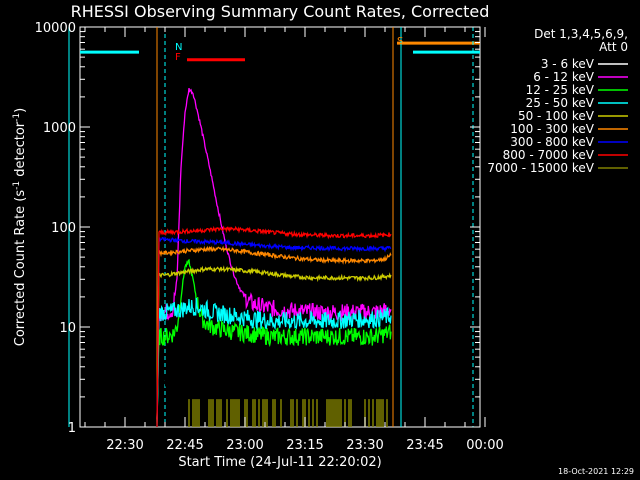  Describe the element at coordinates (364, 445) in the screenshot. I see `x-tick-label: 23:30` at that location.